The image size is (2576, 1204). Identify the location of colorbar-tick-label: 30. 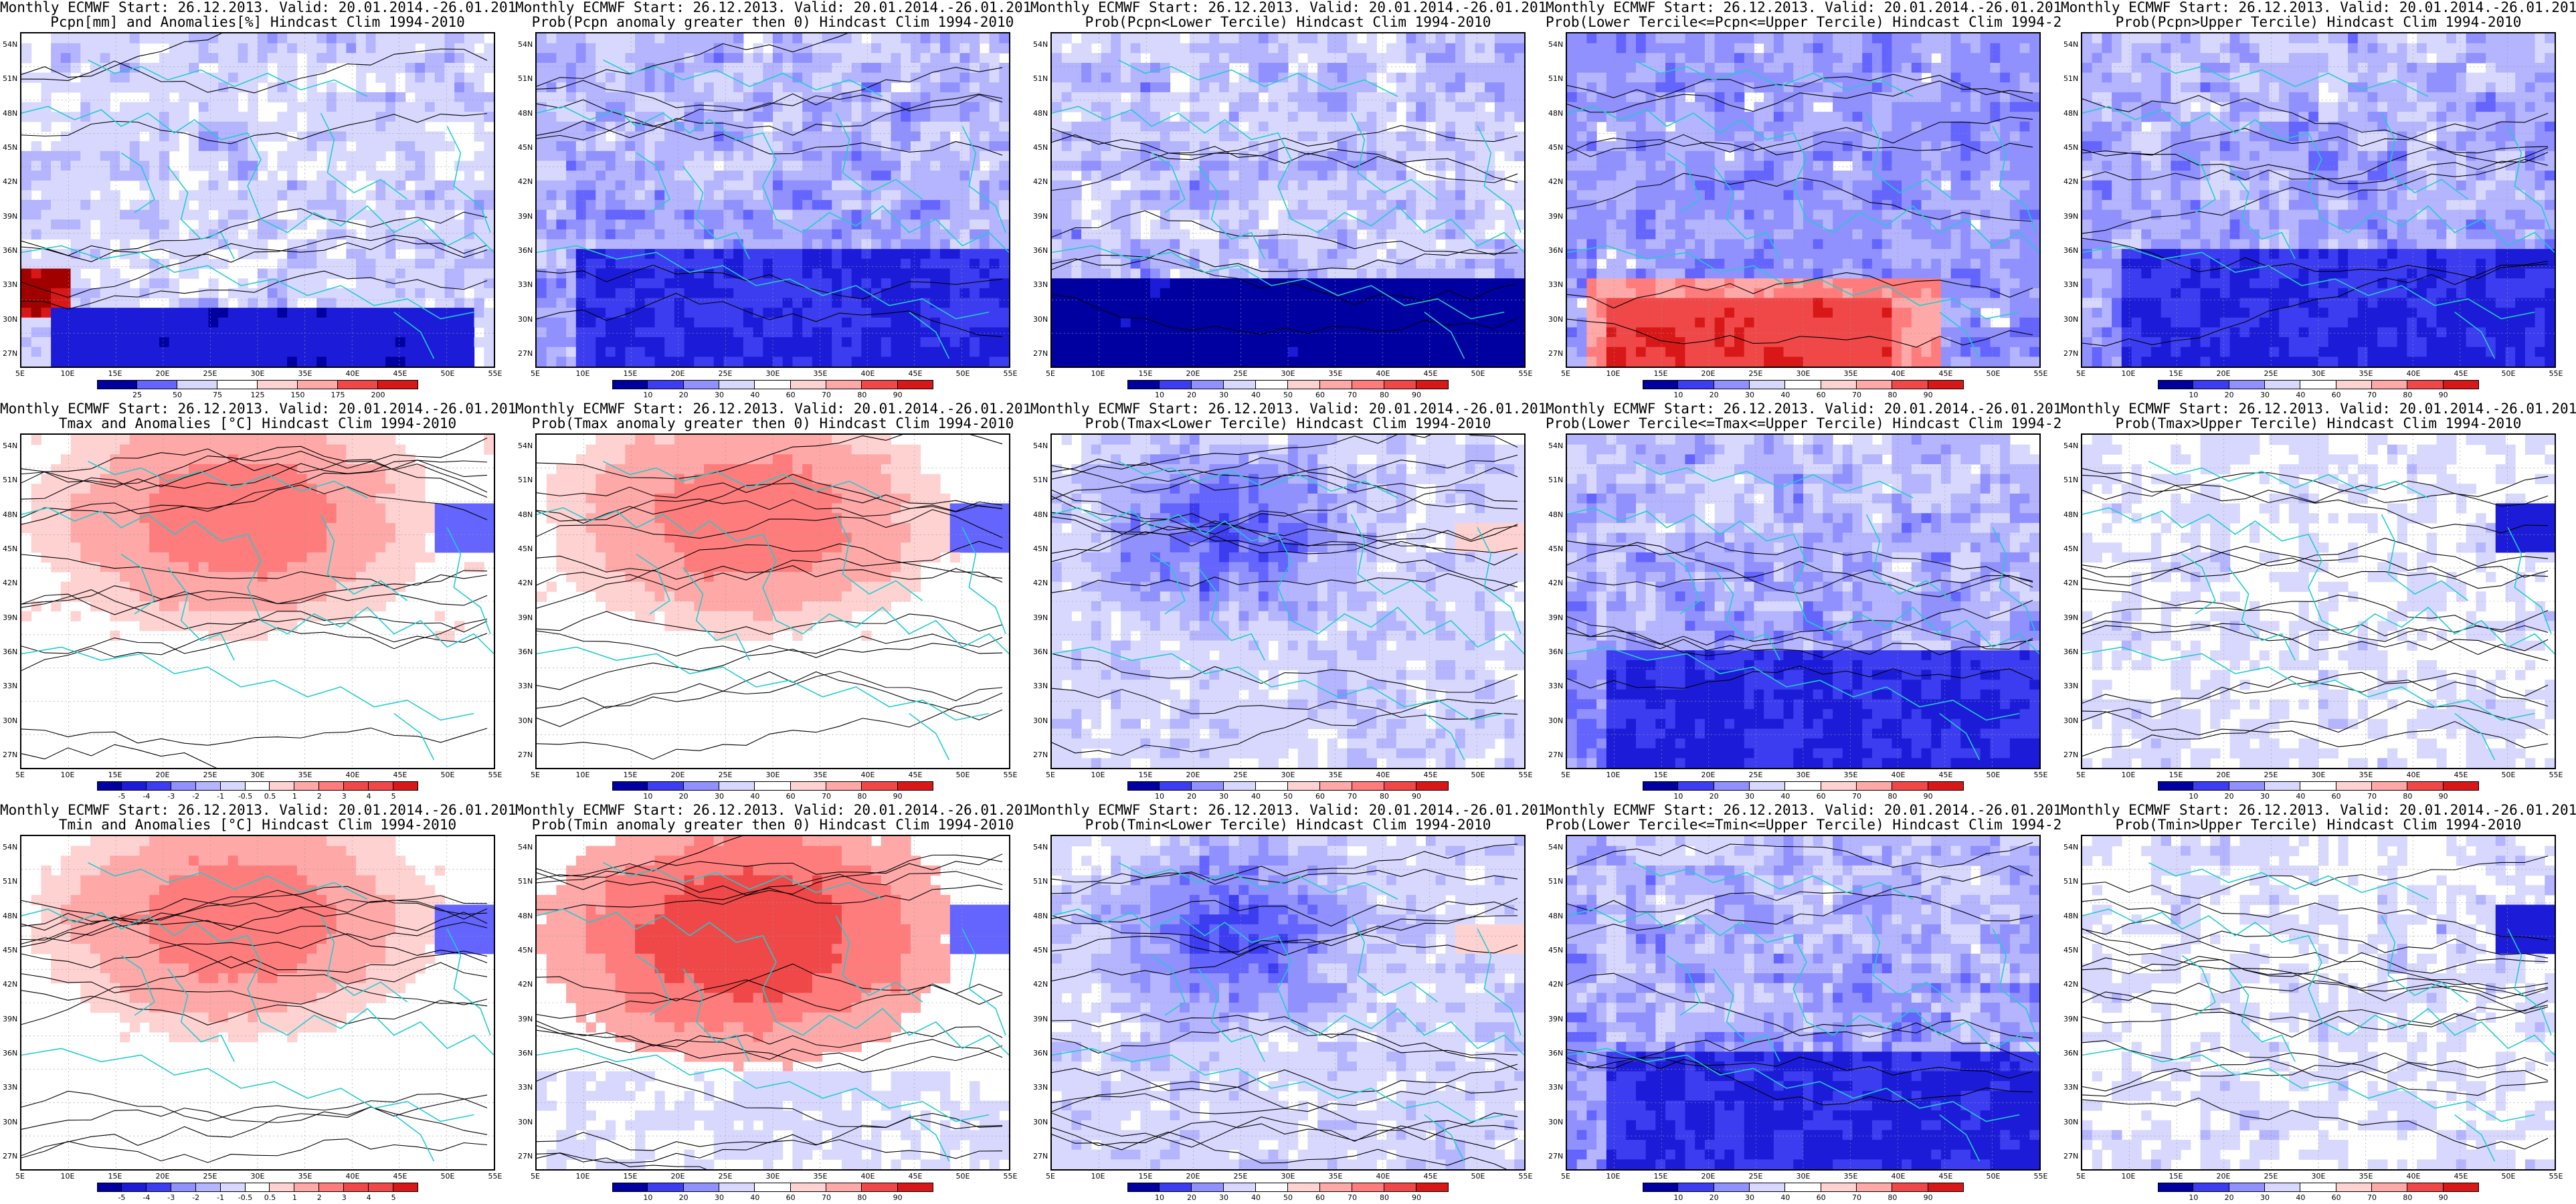
(719, 395).